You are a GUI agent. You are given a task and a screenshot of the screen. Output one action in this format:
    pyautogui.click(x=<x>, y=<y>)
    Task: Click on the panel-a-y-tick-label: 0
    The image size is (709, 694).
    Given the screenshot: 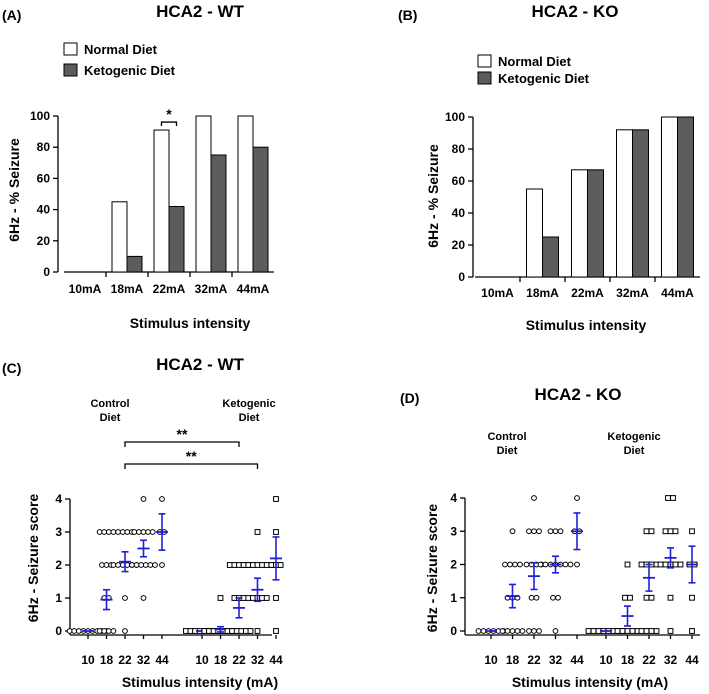 What is the action you would take?
    pyautogui.click(x=46, y=272)
    